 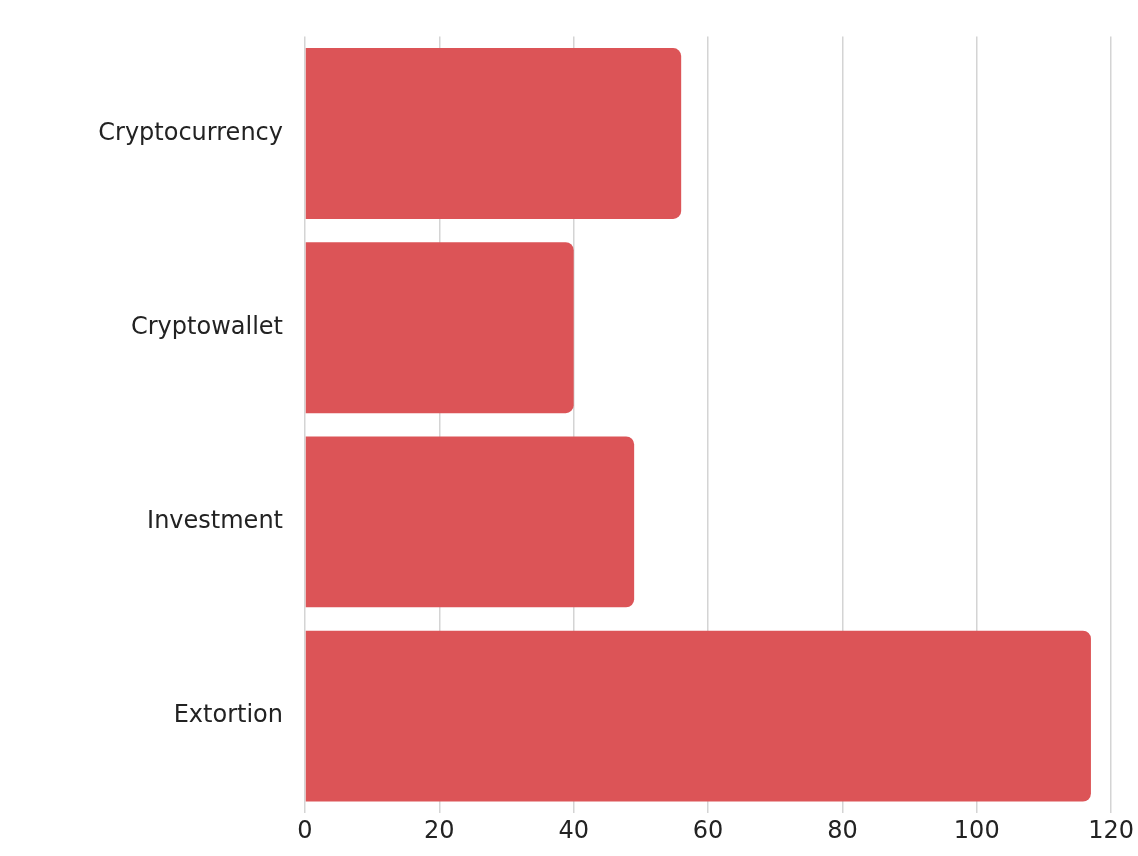 What do you see at coordinates (976, 829) in the screenshot?
I see `x-tick-label: 100` at bounding box center [976, 829].